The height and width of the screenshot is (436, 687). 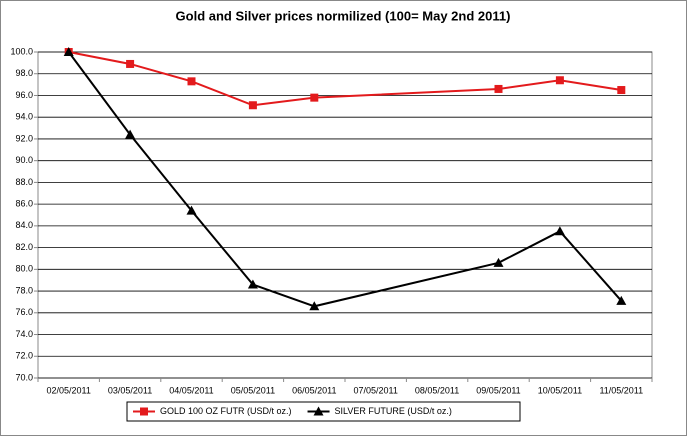 What do you see at coordinates (376, 390) in the screenshot?
I see `x-tick-label: 07/05/2011` at bounding box center [376, 390].